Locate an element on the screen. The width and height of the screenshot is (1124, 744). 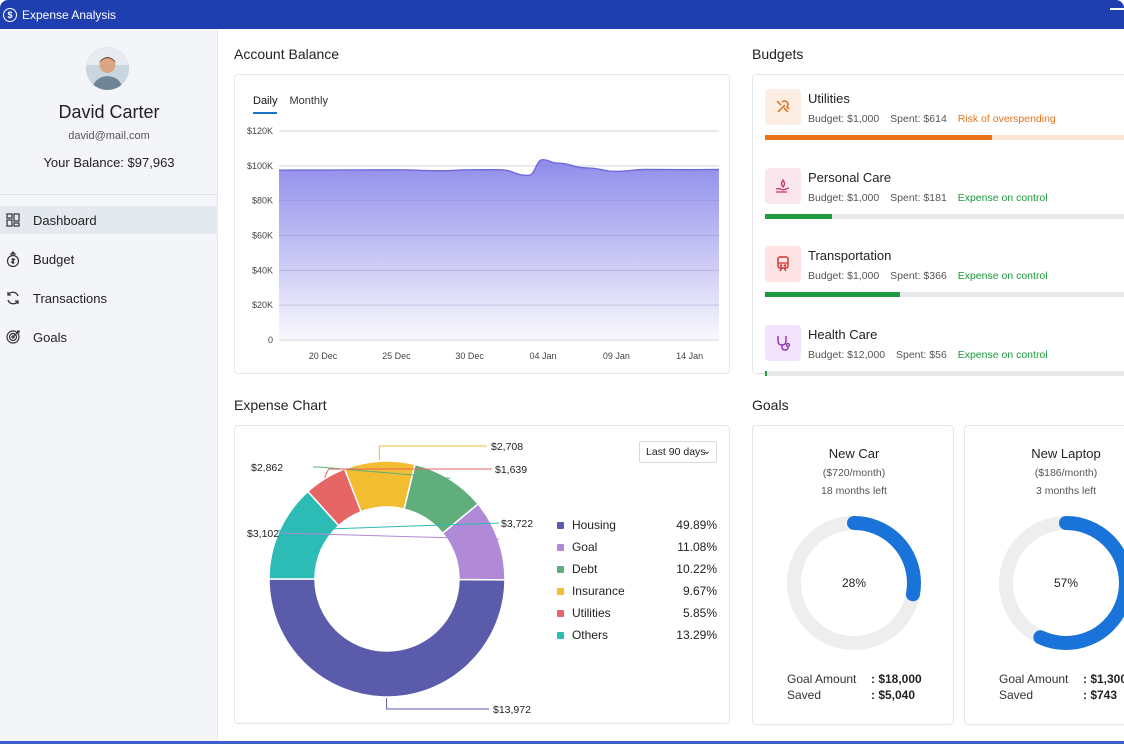
y-tick-label: $120K is located at coordinates (260, 131).